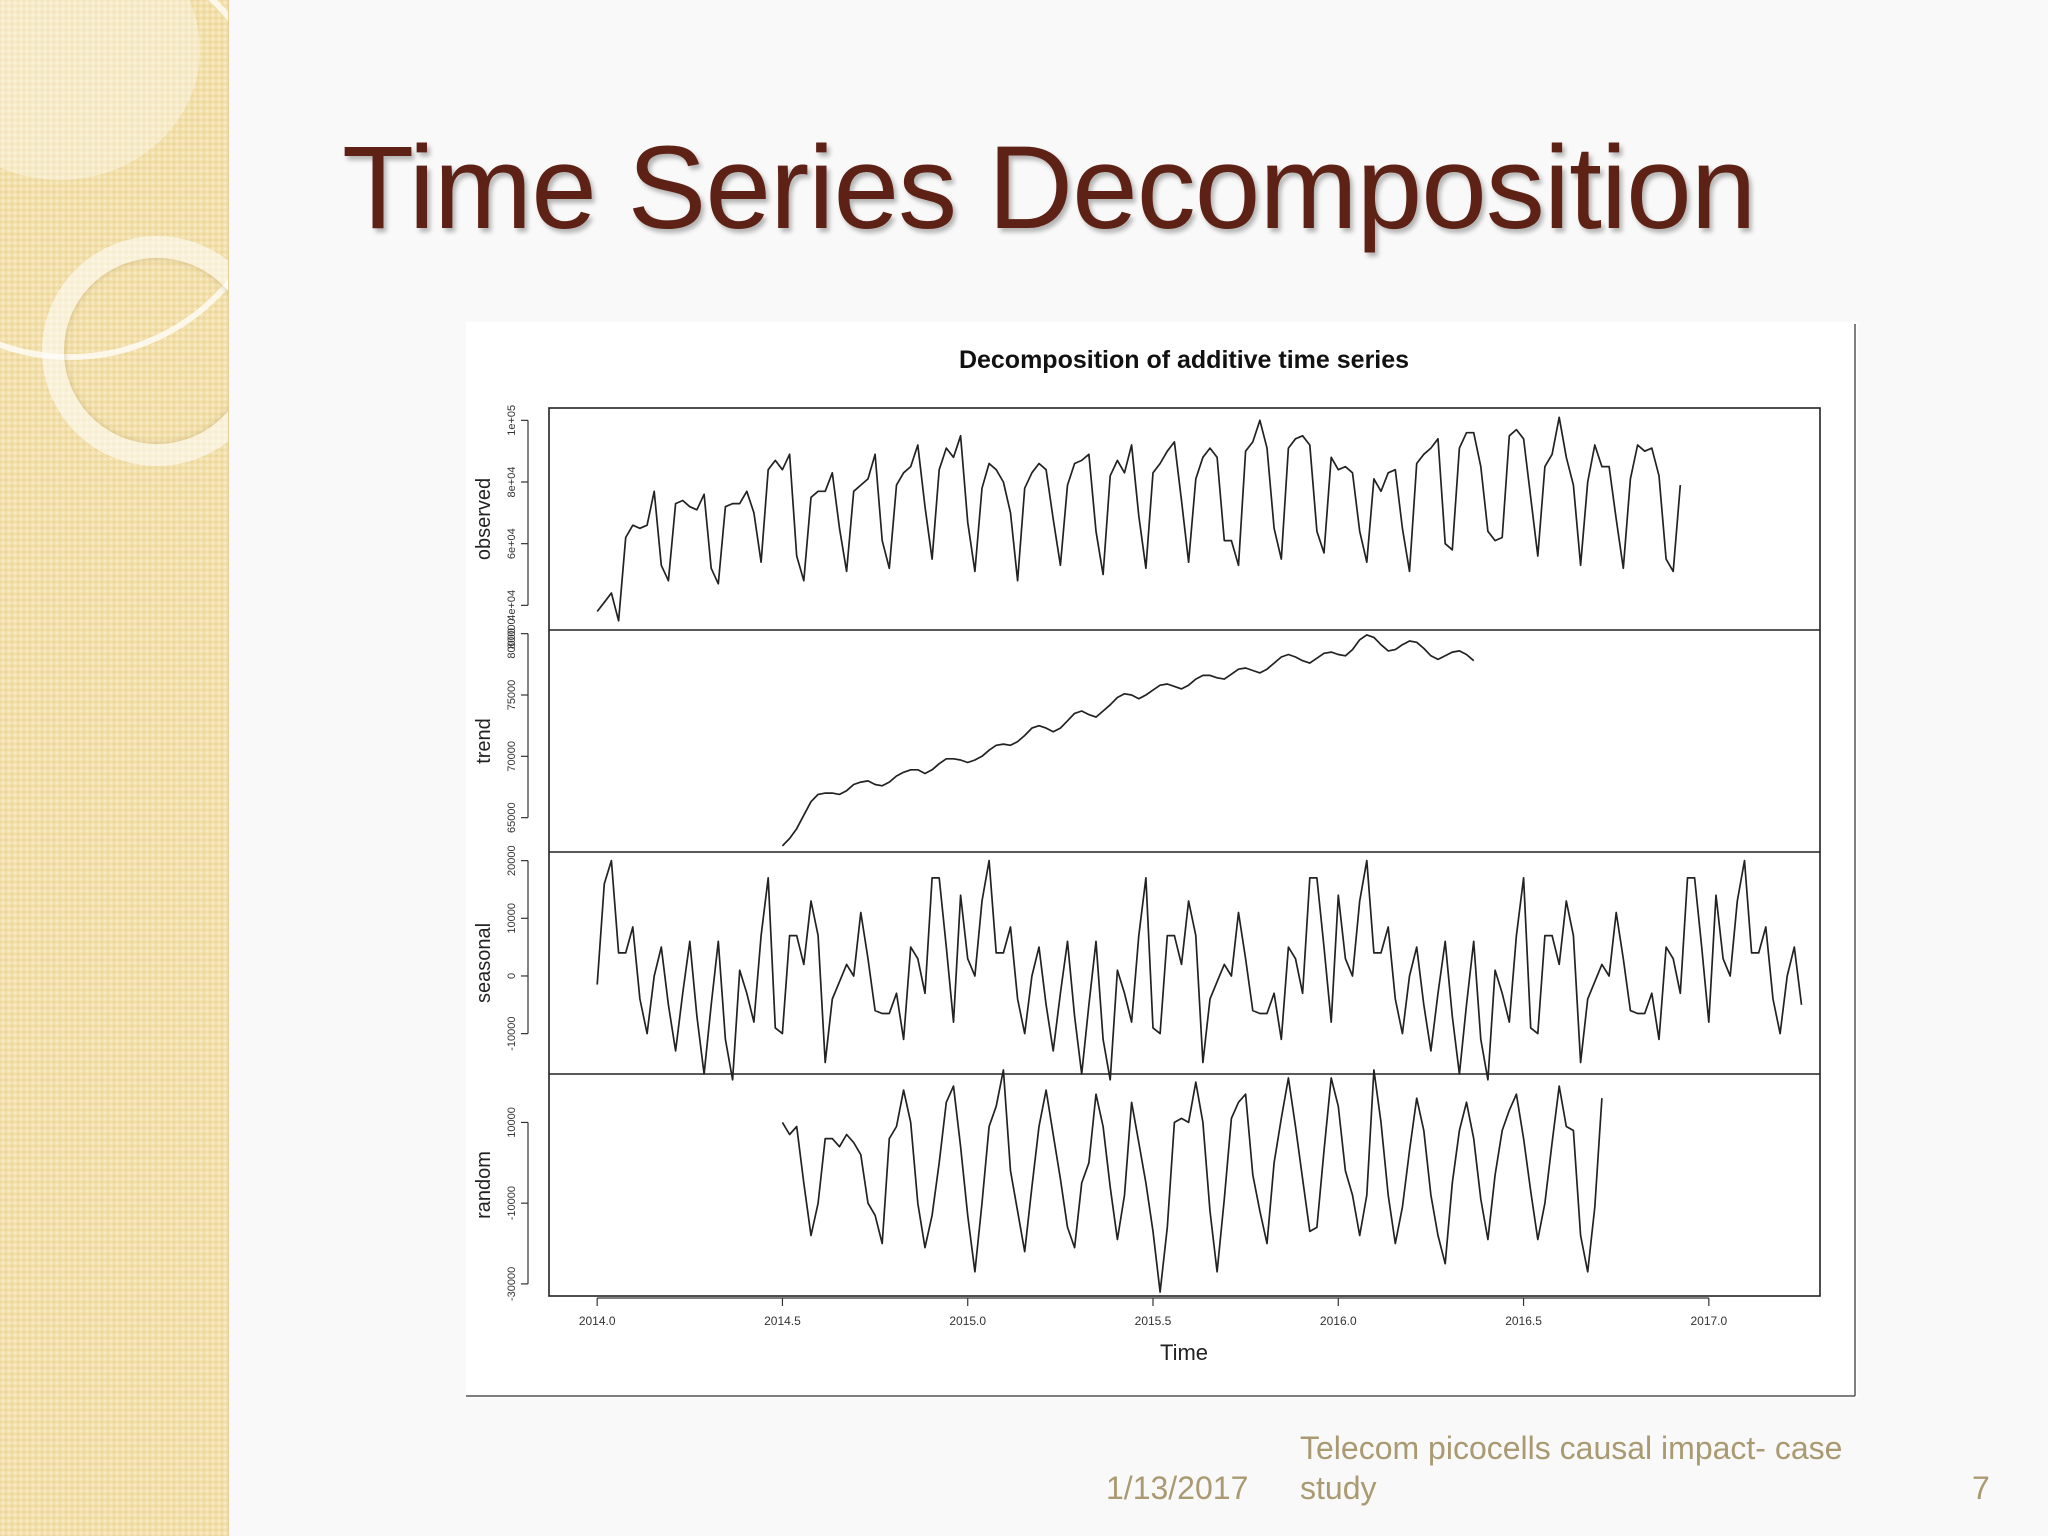 The image size is (2048, 1536). What do you see at coordinates (512, 543) in the screenshot?
I see `ytick-label-observed: 6e+04` at bounding box center [512, 543].